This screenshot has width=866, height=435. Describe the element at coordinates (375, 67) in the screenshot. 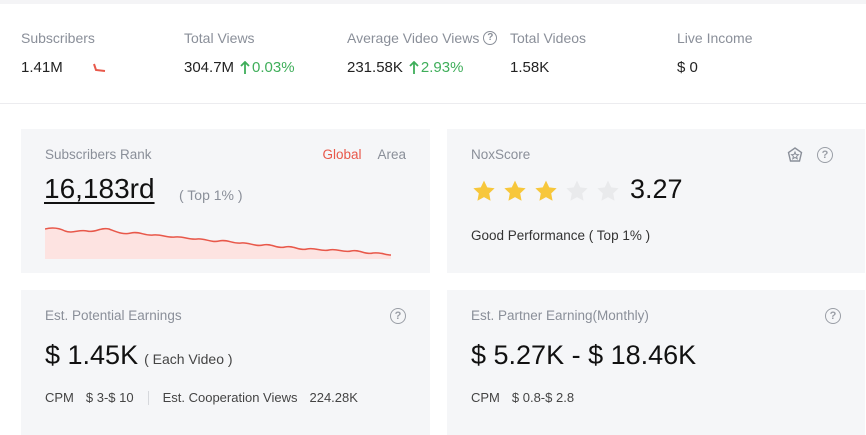

I see `stat-value: 231.58K` at that location.